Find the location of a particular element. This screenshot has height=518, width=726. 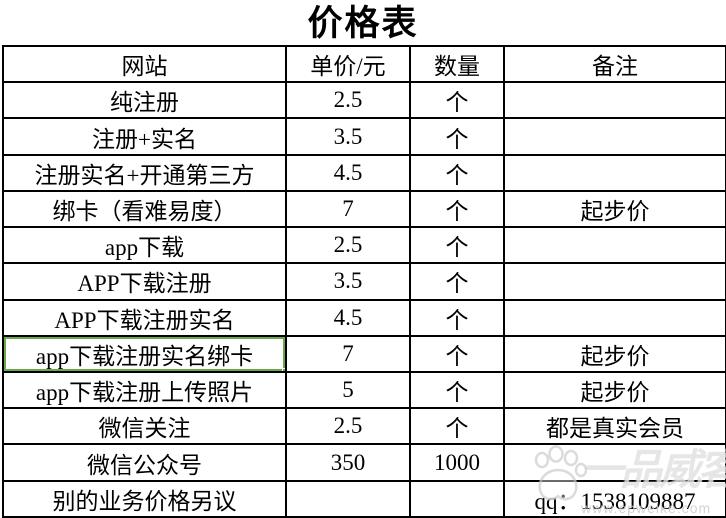

cell-quantity is located at coordinates (457, 498).